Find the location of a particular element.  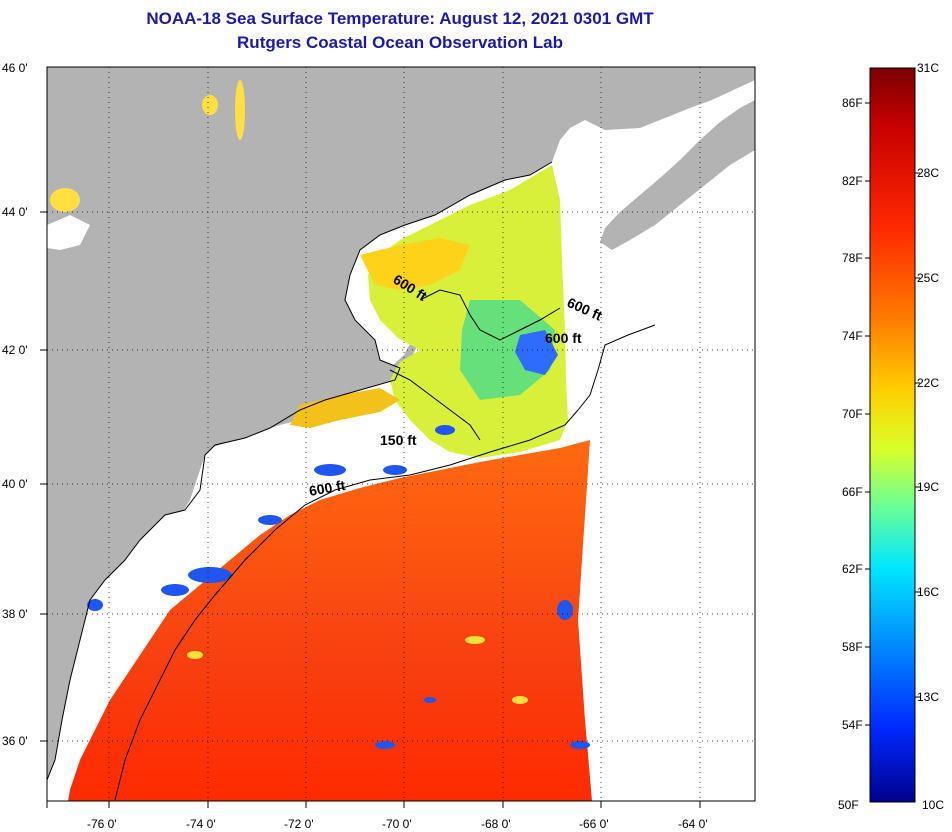

celsius-labels: 28C 25C 22C 19C 16C 13C is located at coordinates (928, 435).